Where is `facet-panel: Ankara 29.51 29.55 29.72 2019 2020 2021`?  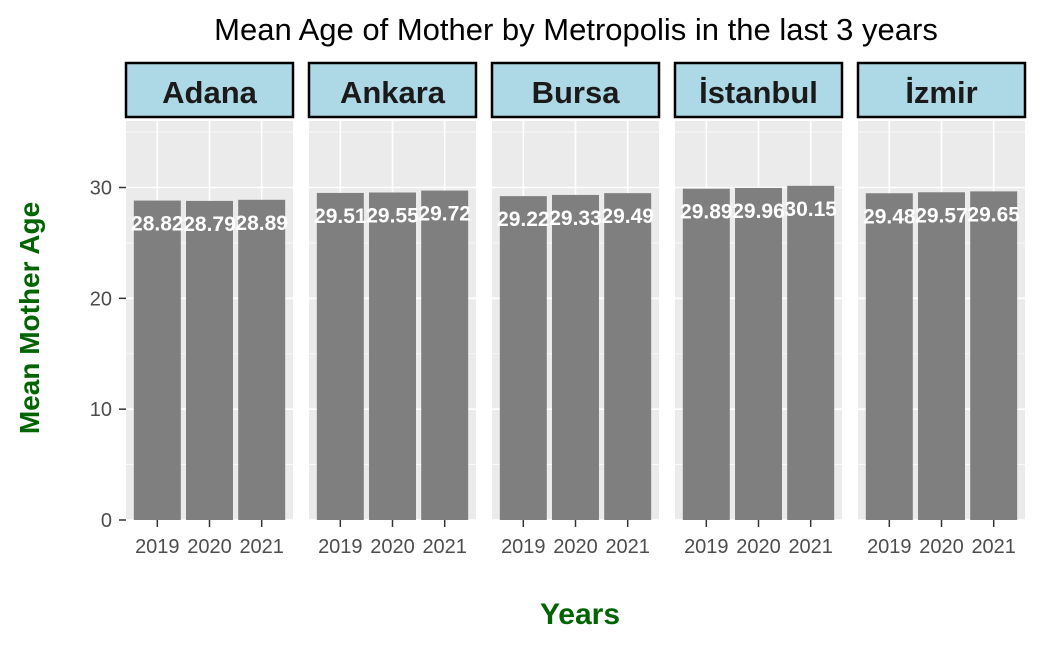
facet-panel: Ankara 29.51 29.55 29.72 2019 2020 2021 is located at coordinates (392, 309).